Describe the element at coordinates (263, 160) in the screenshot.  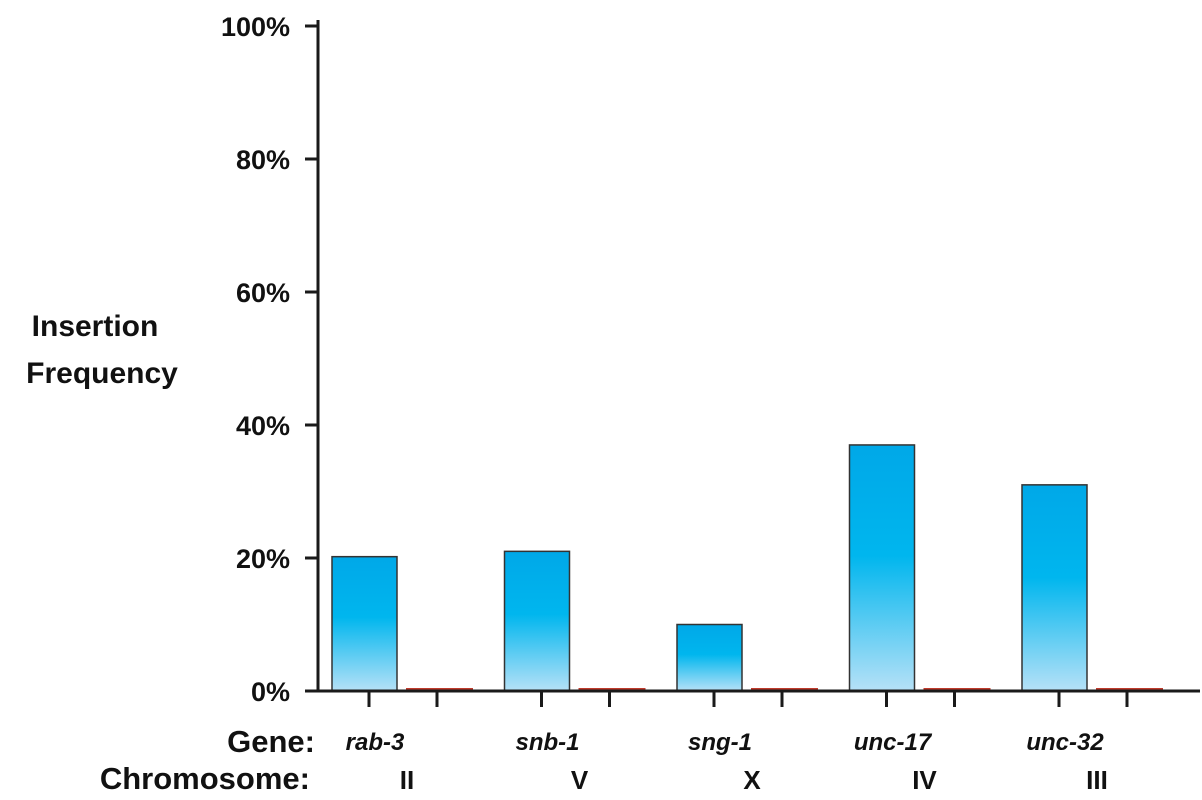
I see `y-tick-label: 80%` at that location.